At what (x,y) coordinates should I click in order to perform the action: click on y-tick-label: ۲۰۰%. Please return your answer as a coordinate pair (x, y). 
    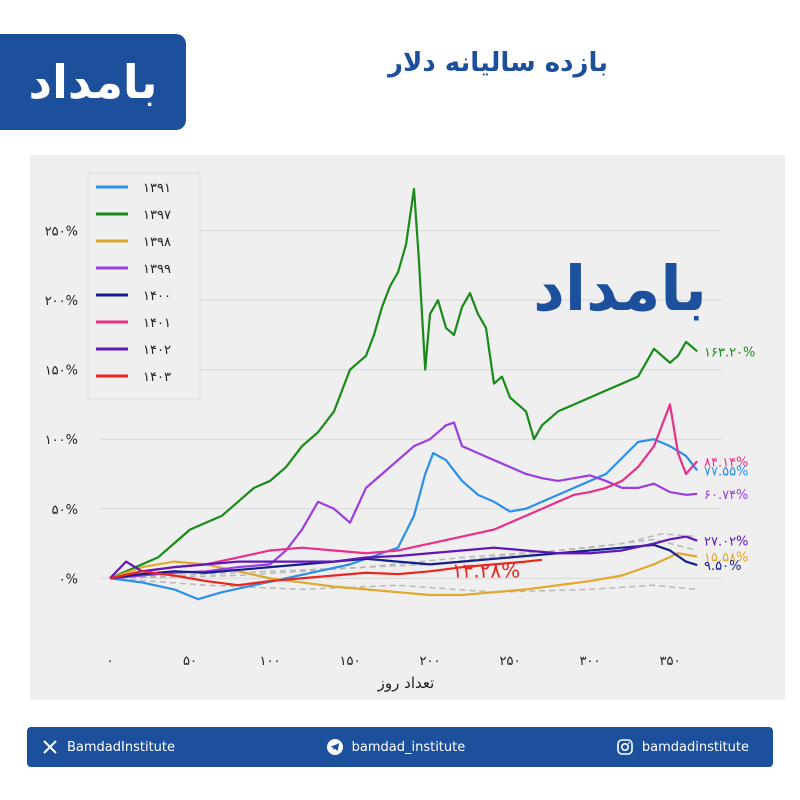
    Looking at the image, I should click on (61, 301).